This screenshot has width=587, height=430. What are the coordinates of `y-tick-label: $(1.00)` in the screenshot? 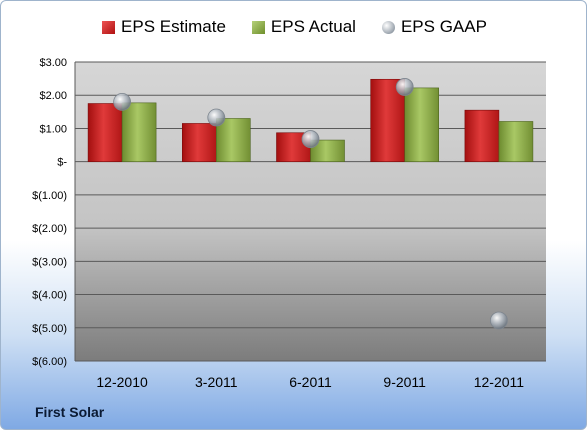 It's located at (49, 196).